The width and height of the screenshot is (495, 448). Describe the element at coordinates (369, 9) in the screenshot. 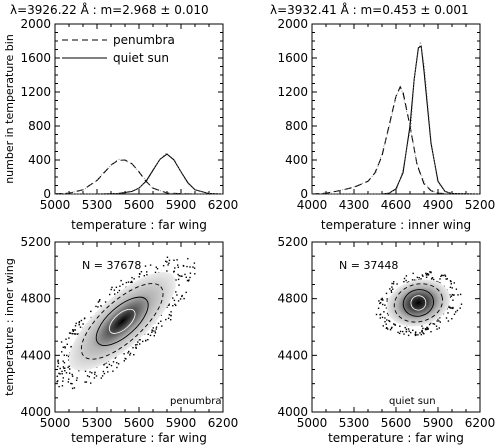

I see `panel-2-title: λ=3932.41 Å : m=0.453 ± 0.001` at that location.